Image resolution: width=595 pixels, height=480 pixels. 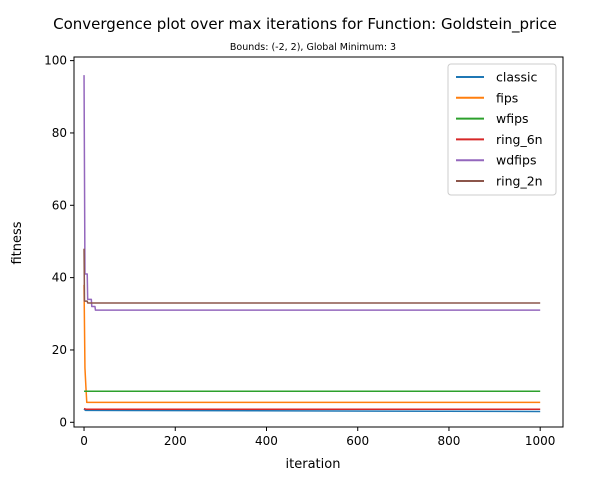 I want to click on legend-entry-wfips: wfips, so click(x=492, y=118).